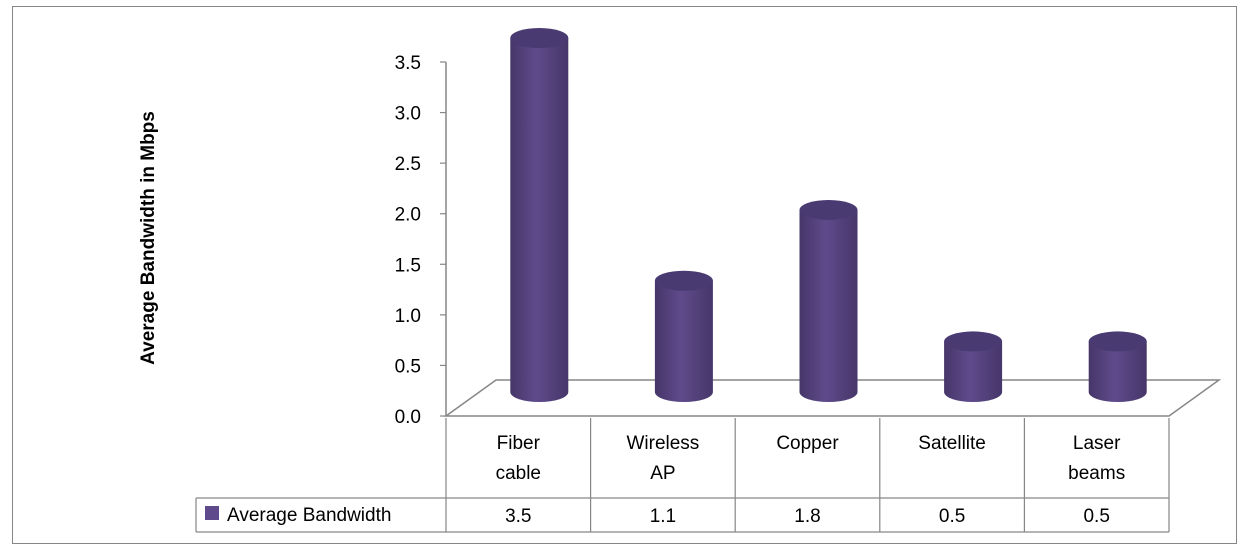 The image size is (1243, 559). I want to click on y-tick-label: 2.5, so click(408, 164).